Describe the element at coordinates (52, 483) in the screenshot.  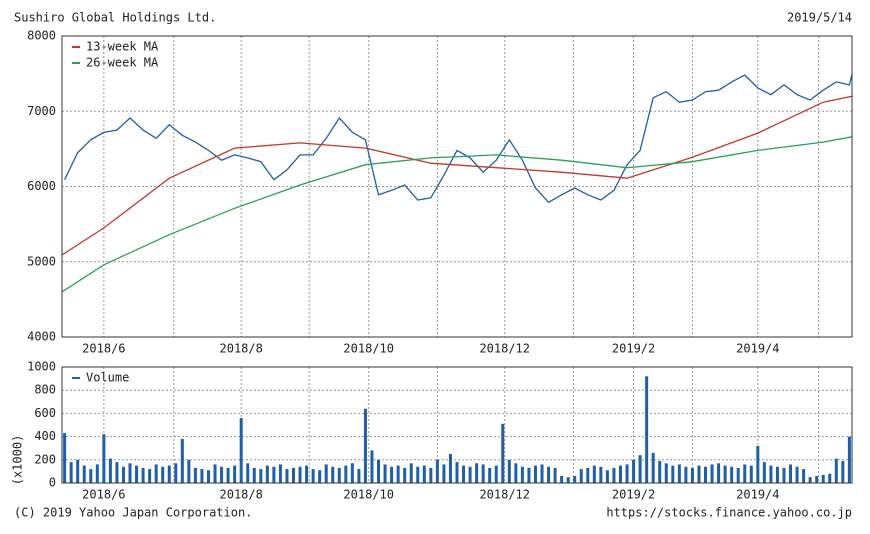
I see `y-tick-label: 0` at that location.